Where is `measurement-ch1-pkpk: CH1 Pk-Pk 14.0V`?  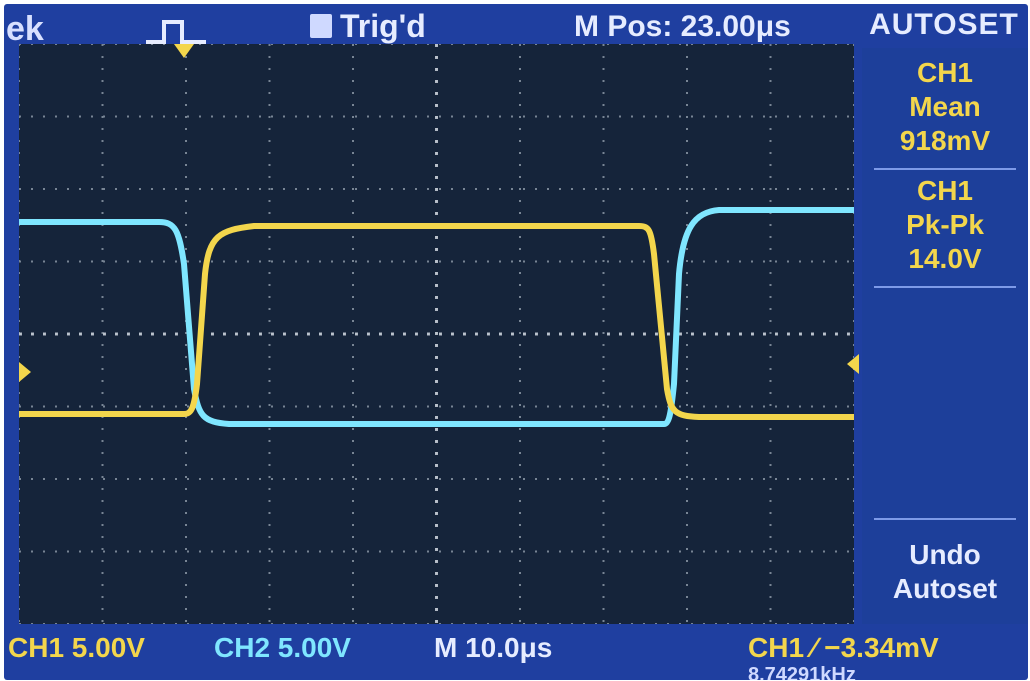 measurement-ch1-pkpk: CH1 Pk-Pk 14.0V is located at coordinates (945, 225).